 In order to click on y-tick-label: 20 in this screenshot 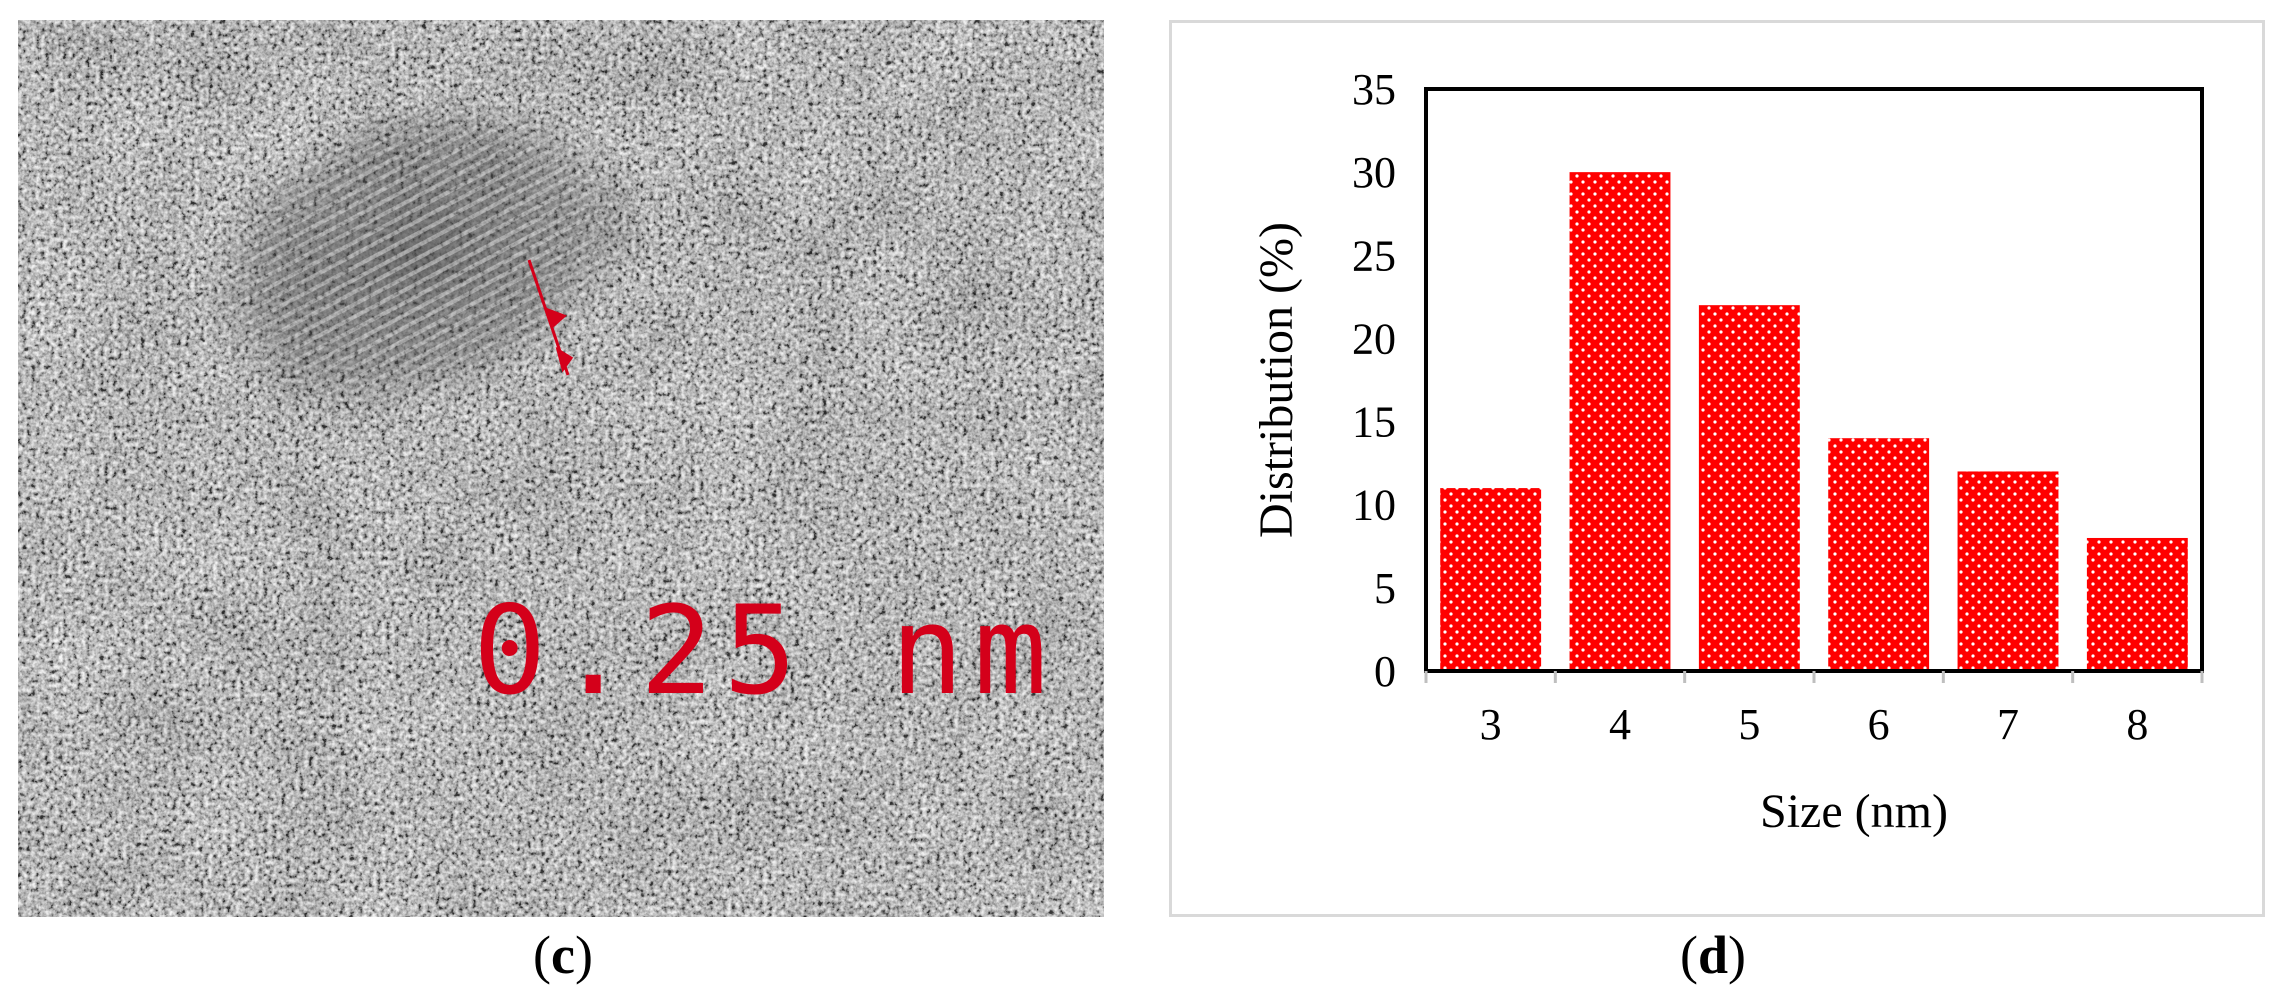, I will do `click(1374, 338)`.